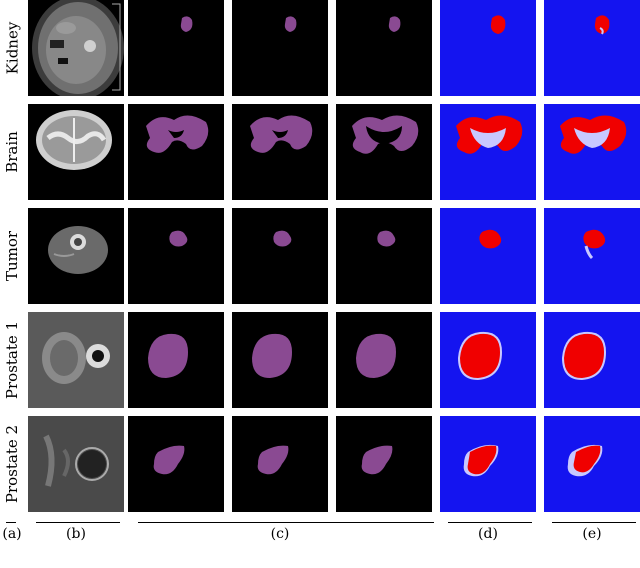 The height and width of the screenshot is (568, 640). Describe the element at coordinates (488, 48) in the screenshot. I see `kidney-uncertainty-d` at that location.